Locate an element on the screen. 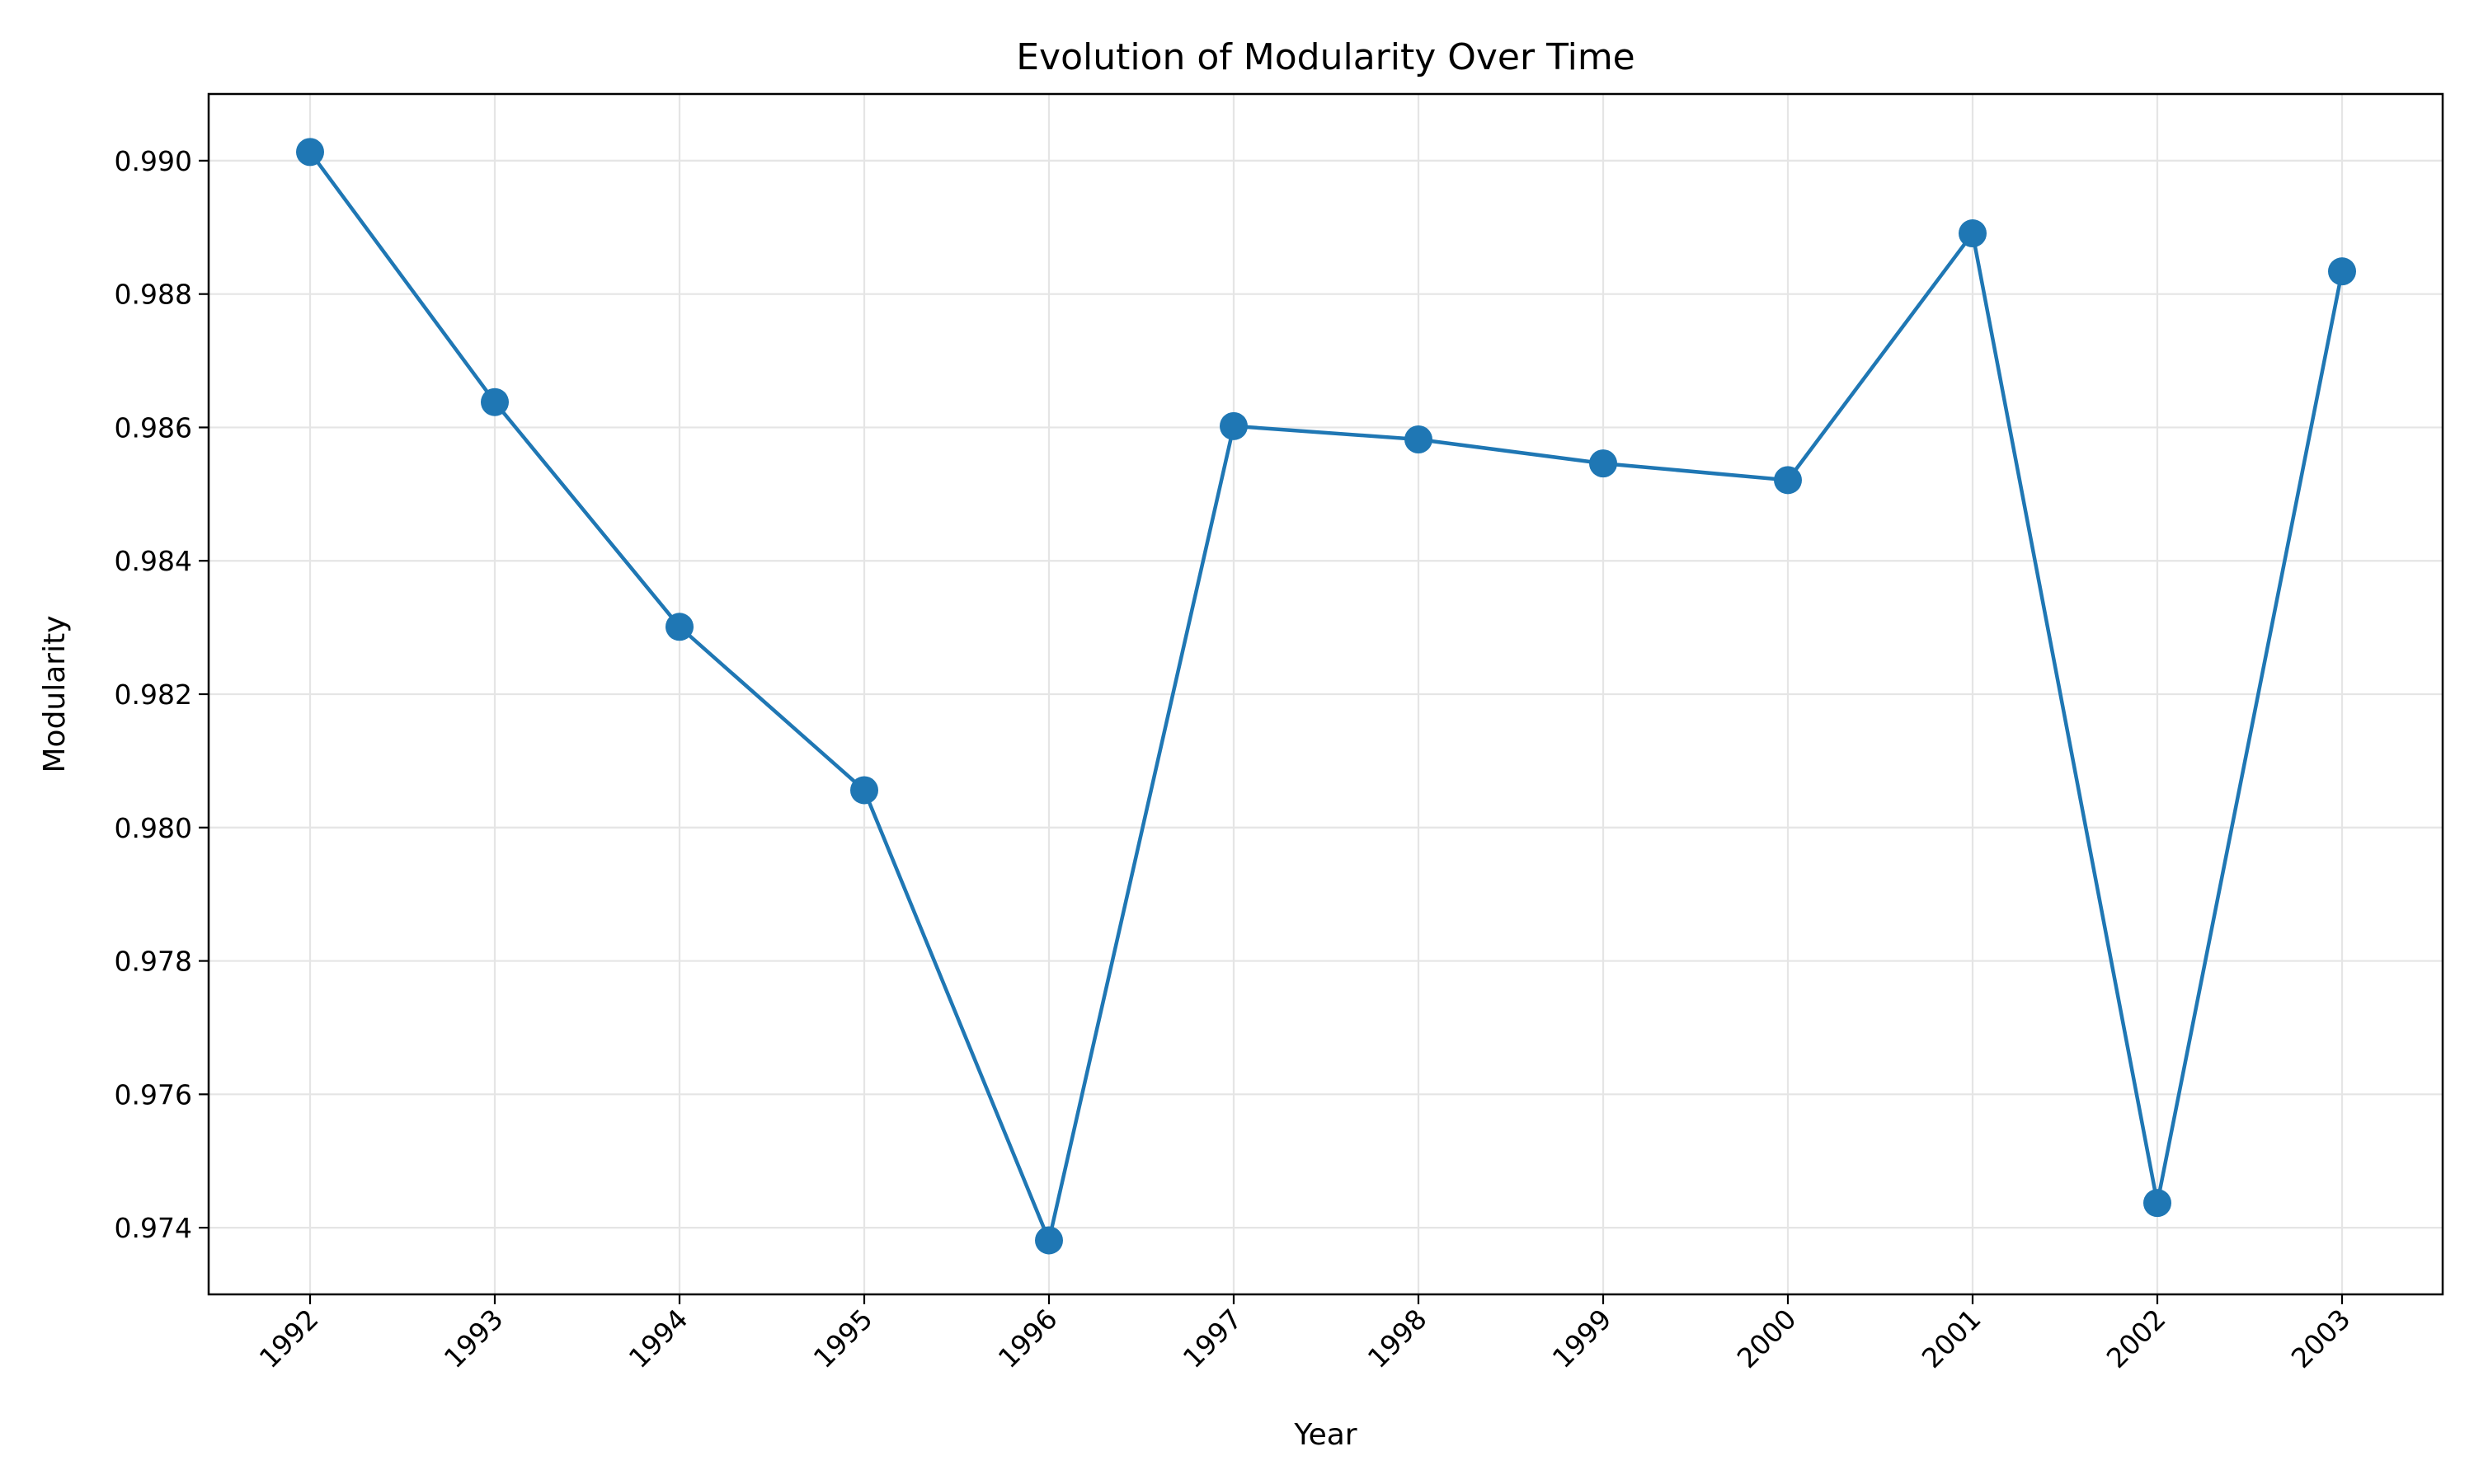 The width and height of the screenshot is (2474, 1484). data-point-1996 is located at coordinates (1049, 1240).